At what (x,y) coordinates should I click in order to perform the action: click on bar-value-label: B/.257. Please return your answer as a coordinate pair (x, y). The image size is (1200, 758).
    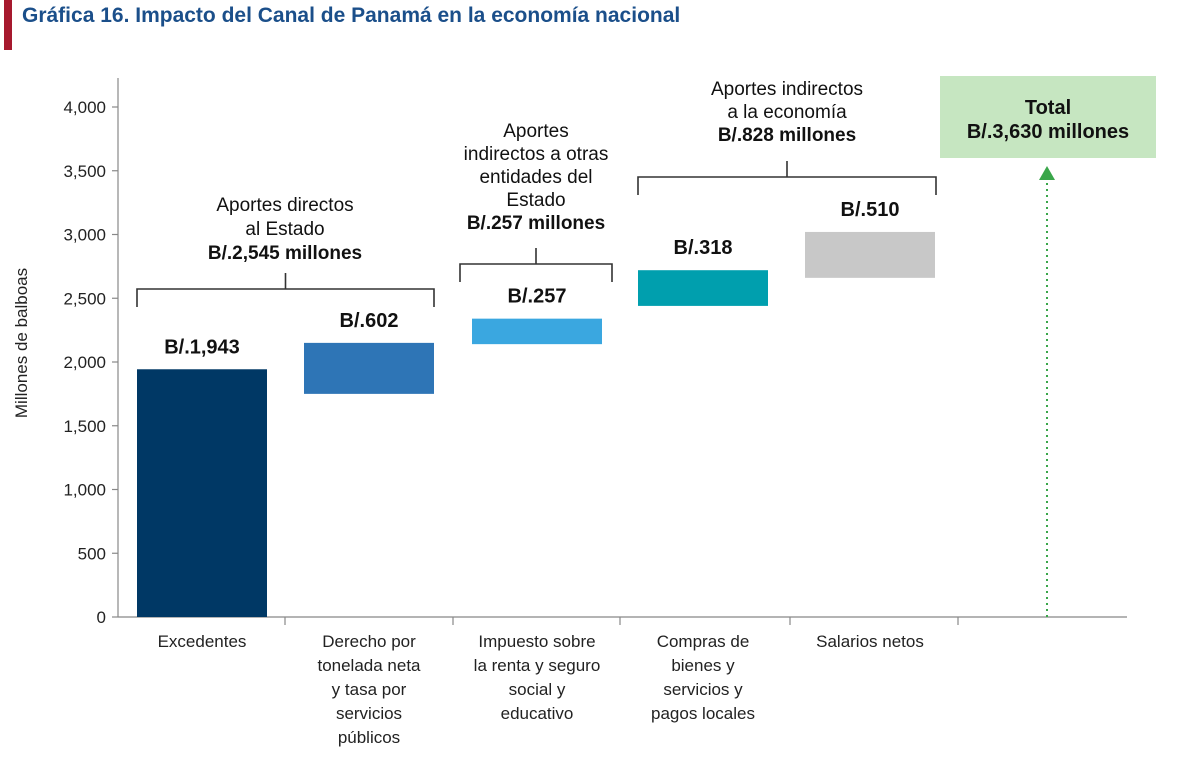
    Looking at the image, I should click on (537, 297).